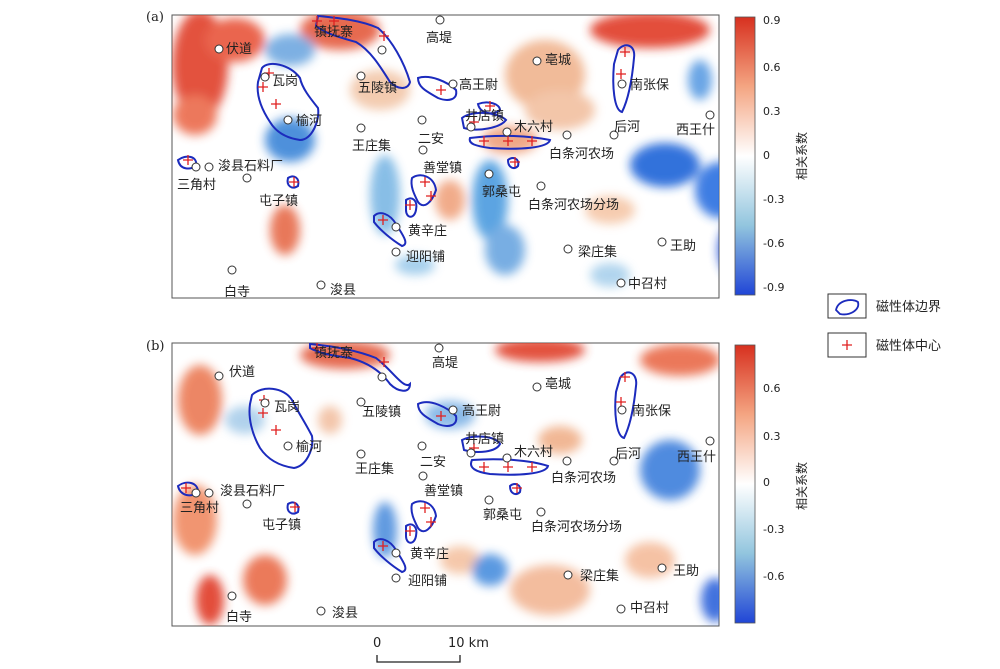 This screenshot has width=1000, height=669. Describe the element at coordinates (196, 185) in the screenshot. I see `place-label: 三角村` at that location.